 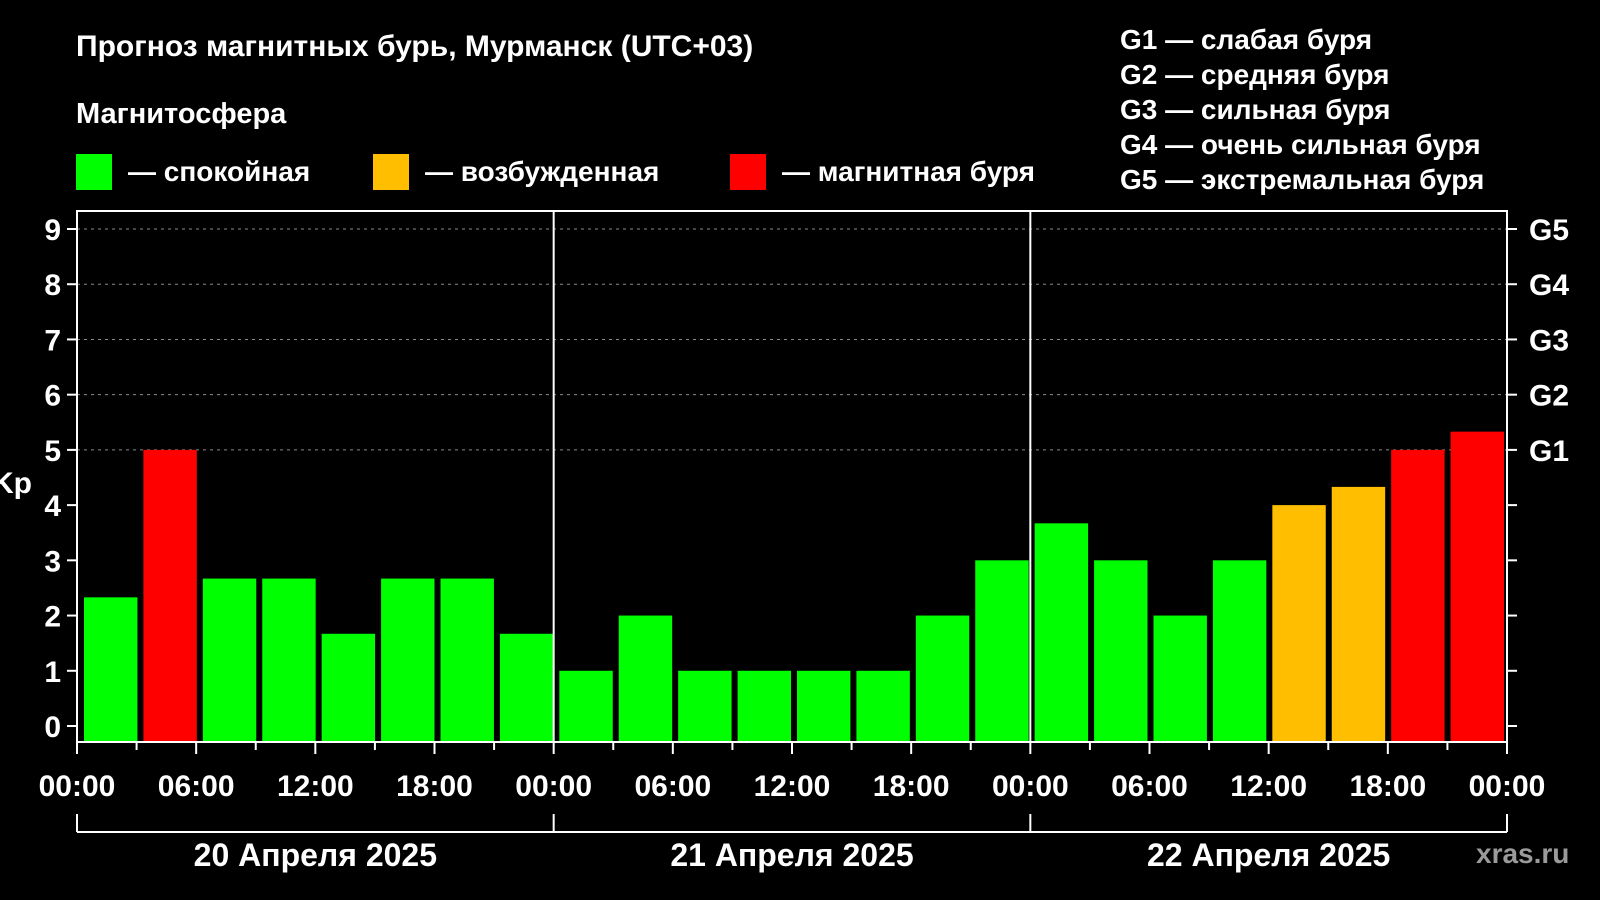 I want to click on y-tick-label: 3, so click(x=52, y=561).